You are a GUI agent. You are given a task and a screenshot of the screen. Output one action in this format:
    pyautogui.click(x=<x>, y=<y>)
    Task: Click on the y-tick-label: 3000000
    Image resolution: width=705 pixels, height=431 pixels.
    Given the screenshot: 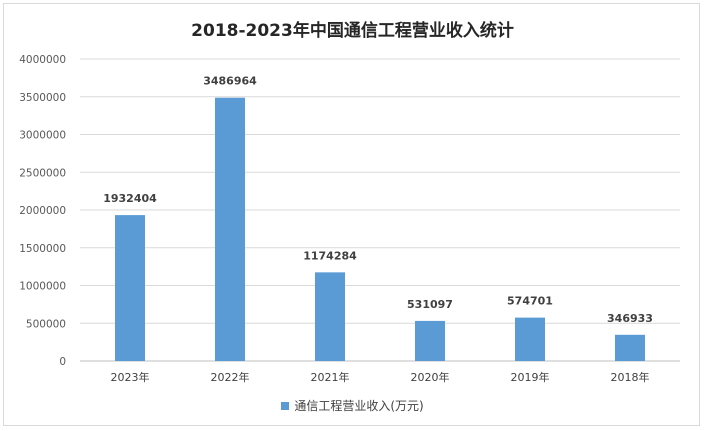 What is the action you would take?
    pyautogui.click(x=42, y=136)
    